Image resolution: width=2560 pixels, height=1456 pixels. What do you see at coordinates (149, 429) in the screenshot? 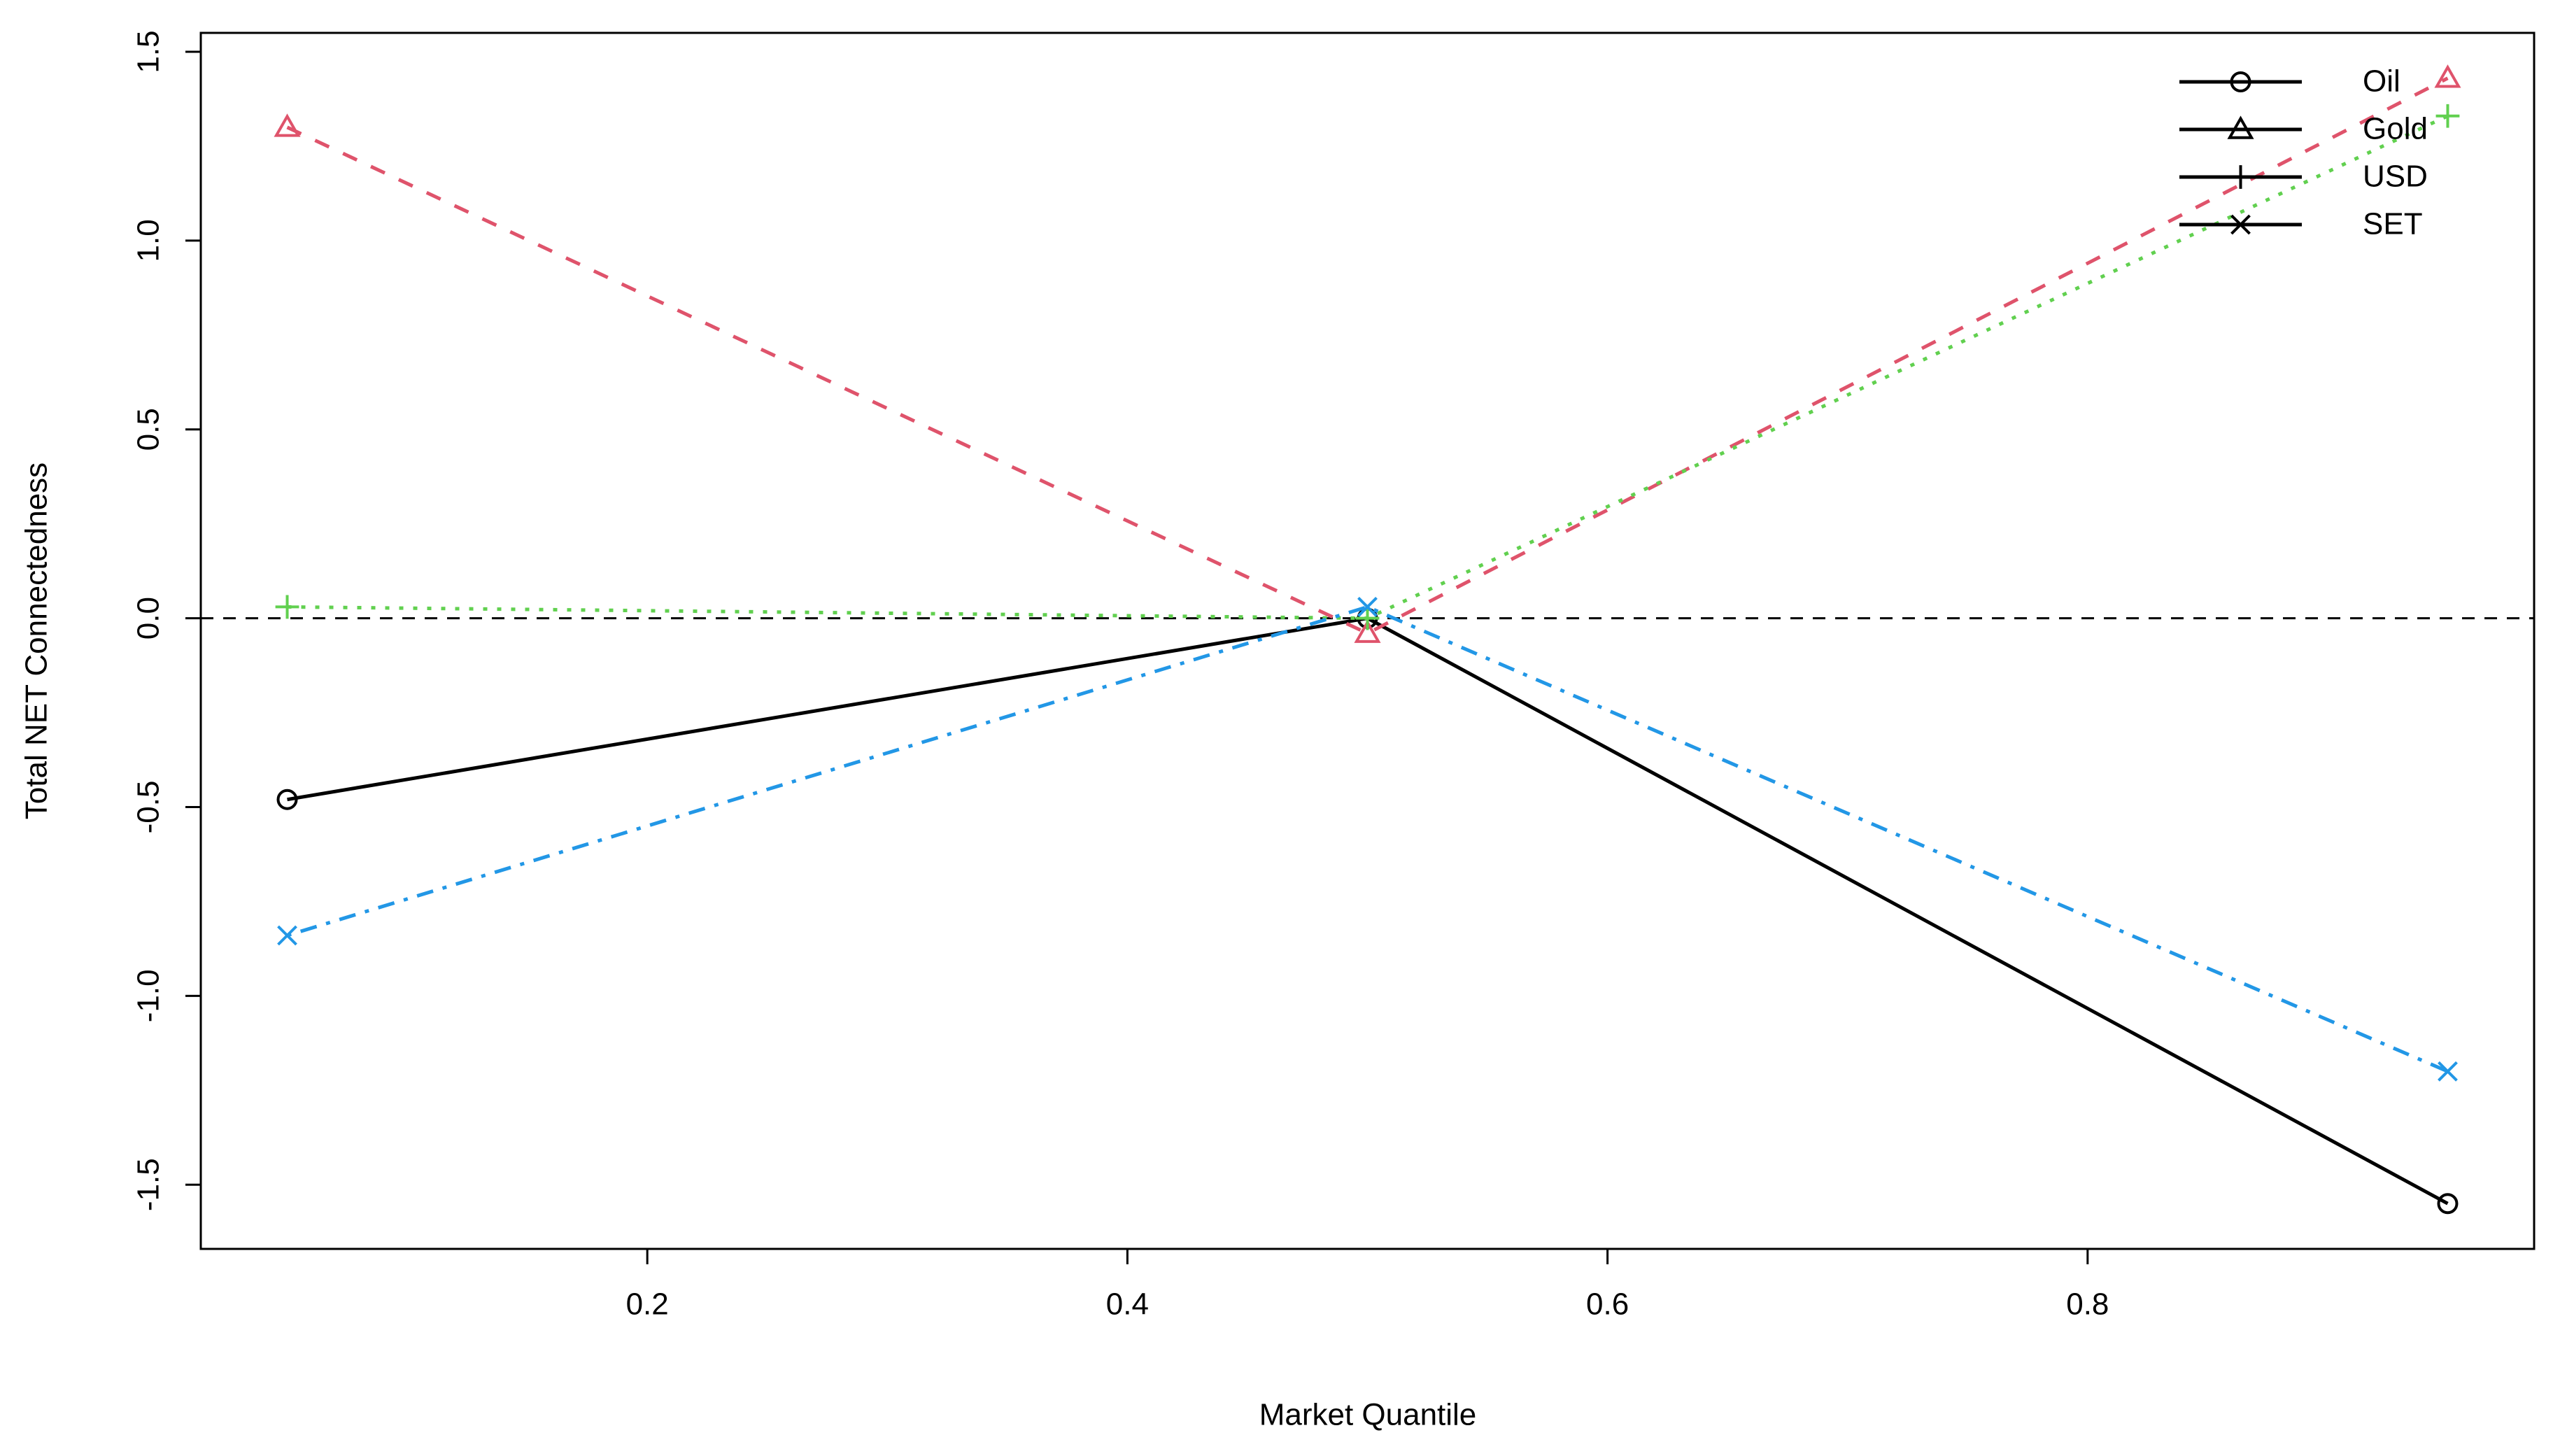
I see `y-tick-label: 0.5` at bounding box center [149, 429].